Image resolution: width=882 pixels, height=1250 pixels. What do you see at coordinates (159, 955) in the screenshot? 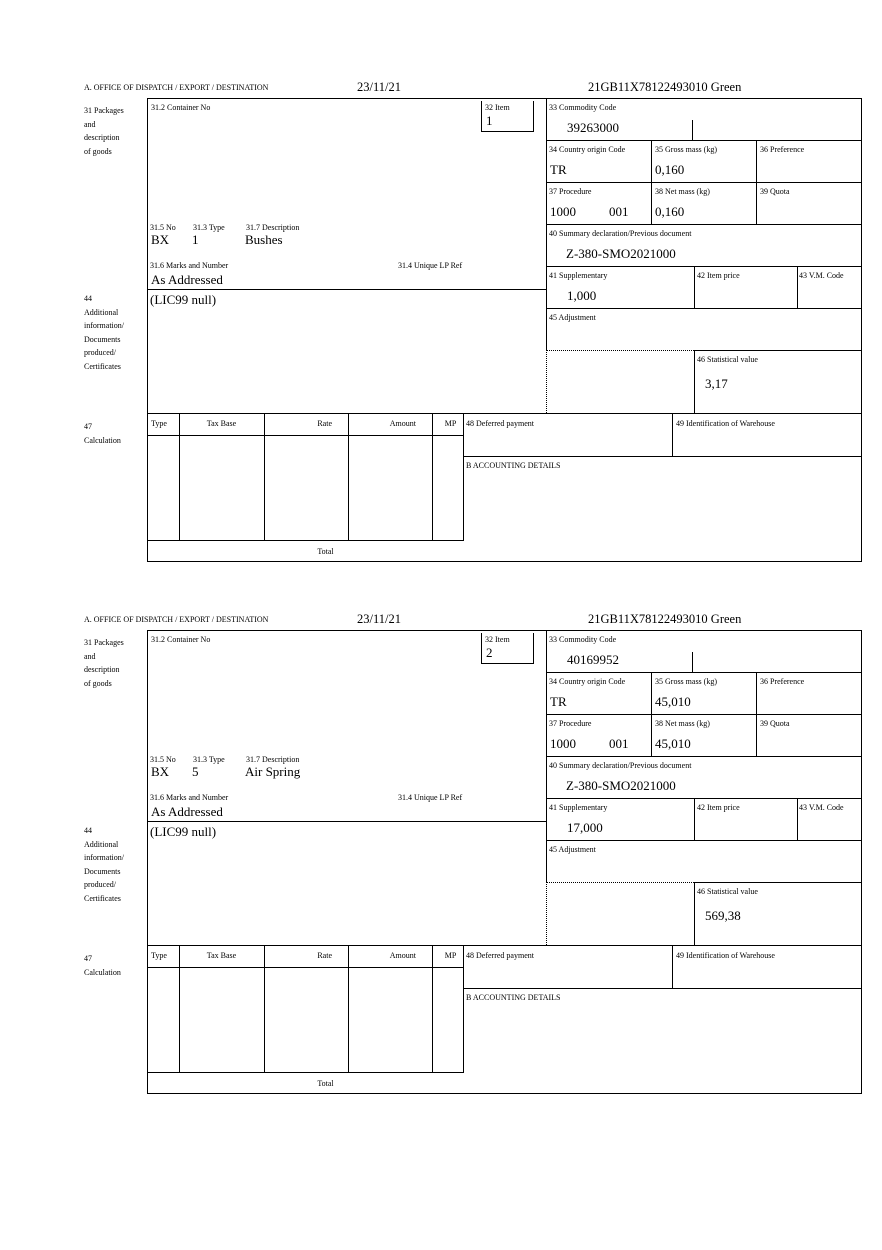
I see `calc-column-header: Type` at bounding box center [159, 955].